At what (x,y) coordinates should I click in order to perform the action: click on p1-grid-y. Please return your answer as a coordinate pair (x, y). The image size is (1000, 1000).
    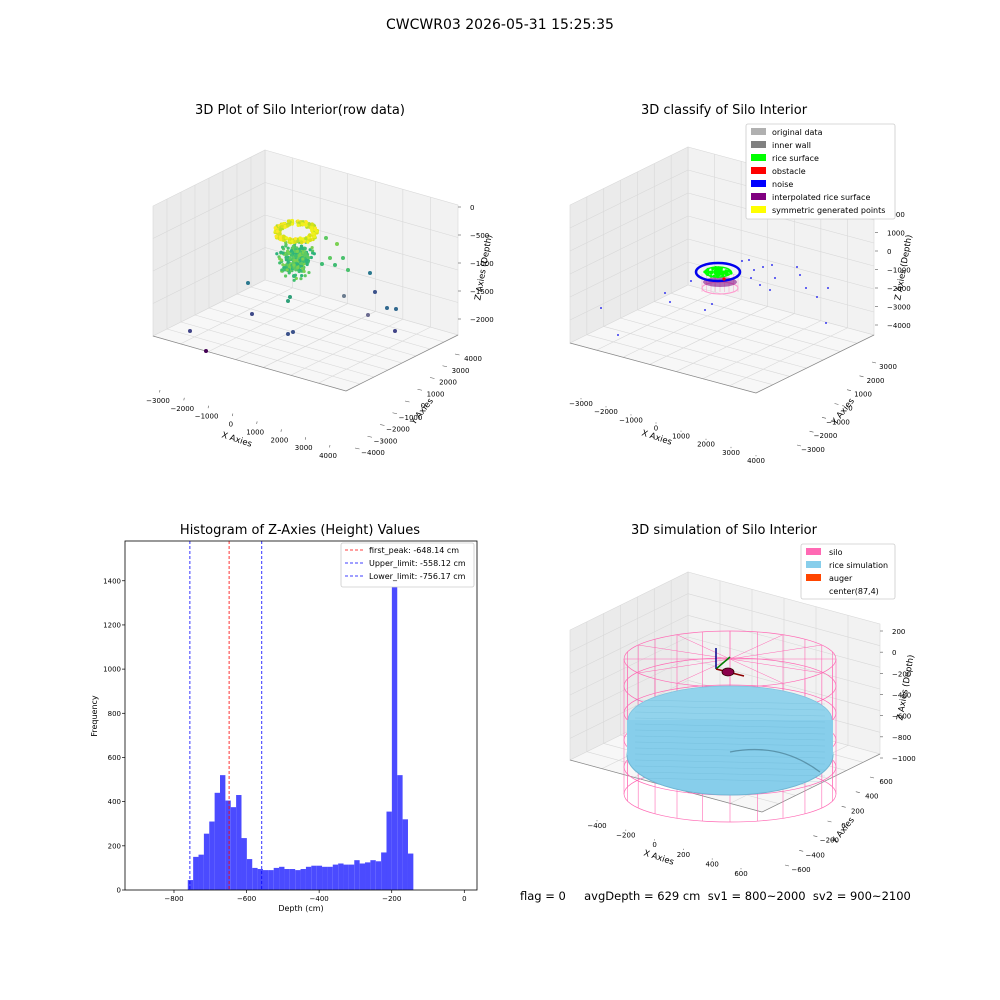
    Looking at the image, I should click on (347, 314).